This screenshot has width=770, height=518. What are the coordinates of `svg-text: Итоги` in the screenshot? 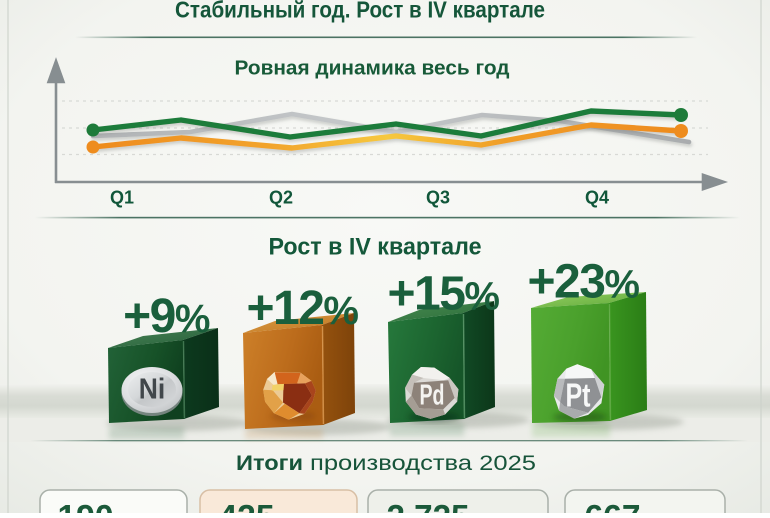 It's located at (269, 463).